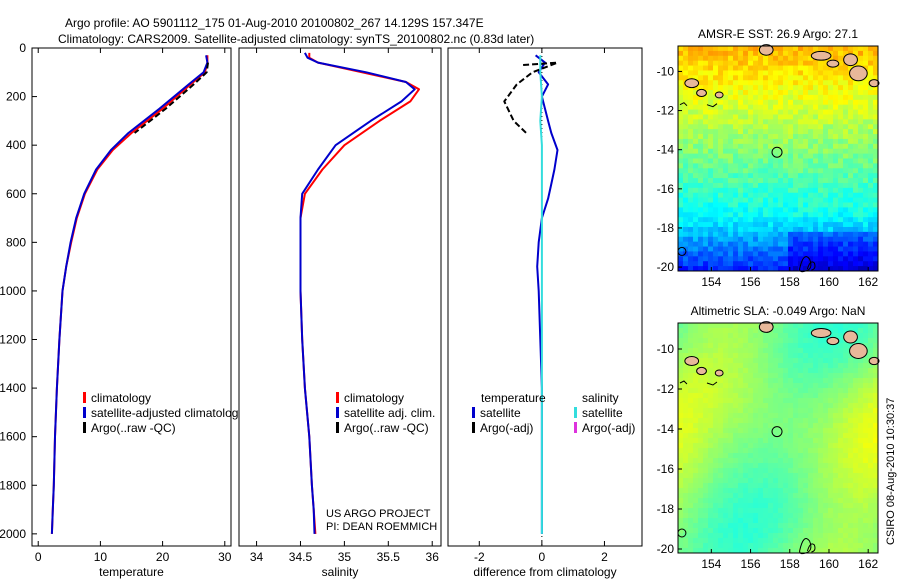 This screenshot has height=580, width=900. I want to click on x-tick-label: 162, so click(868, 282).